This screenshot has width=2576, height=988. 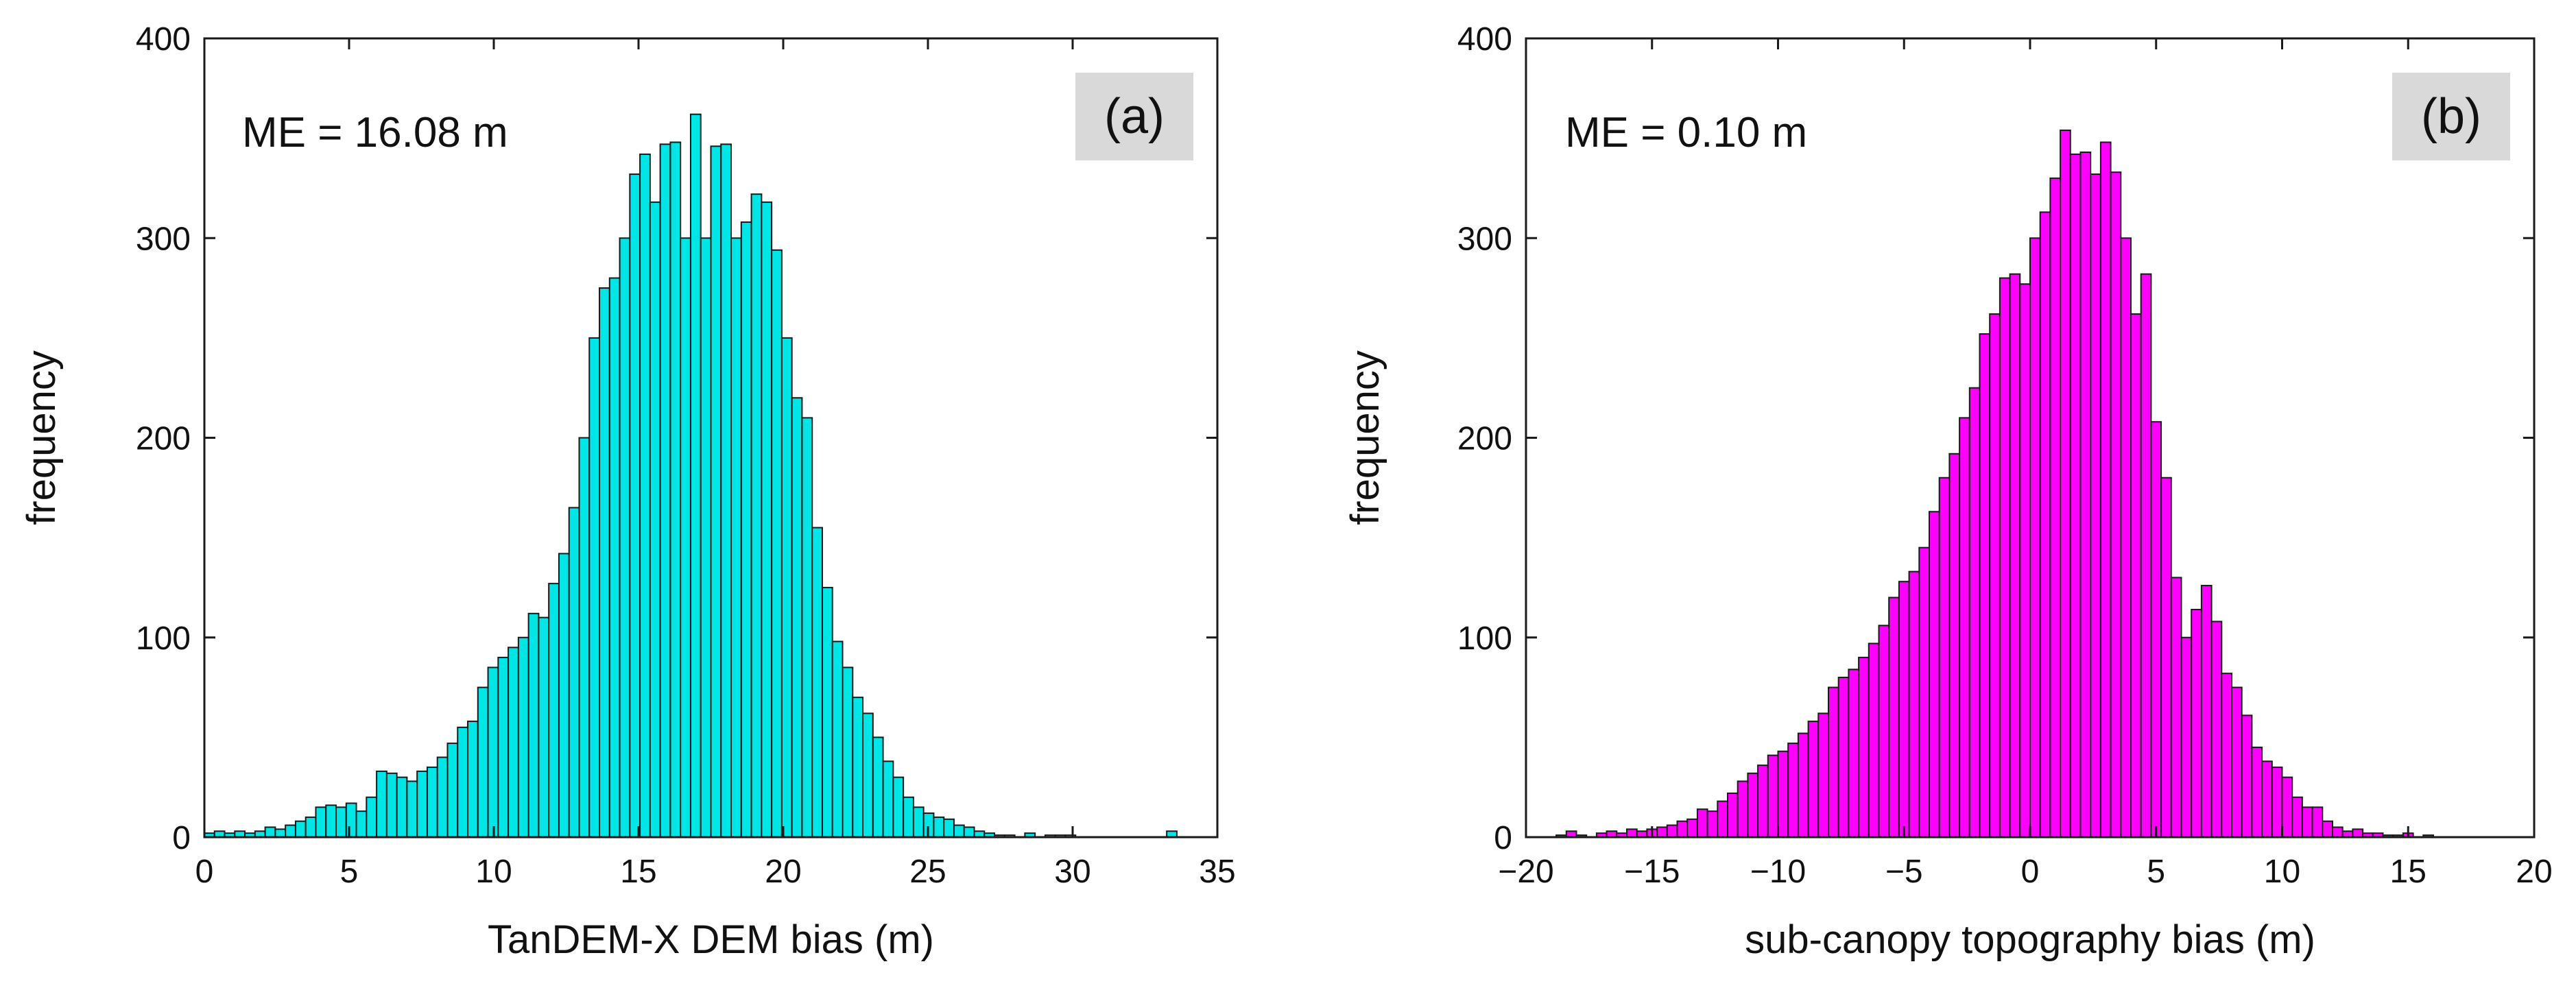 I want to click on panel-label-box-a, so click(x=1134, y=116).